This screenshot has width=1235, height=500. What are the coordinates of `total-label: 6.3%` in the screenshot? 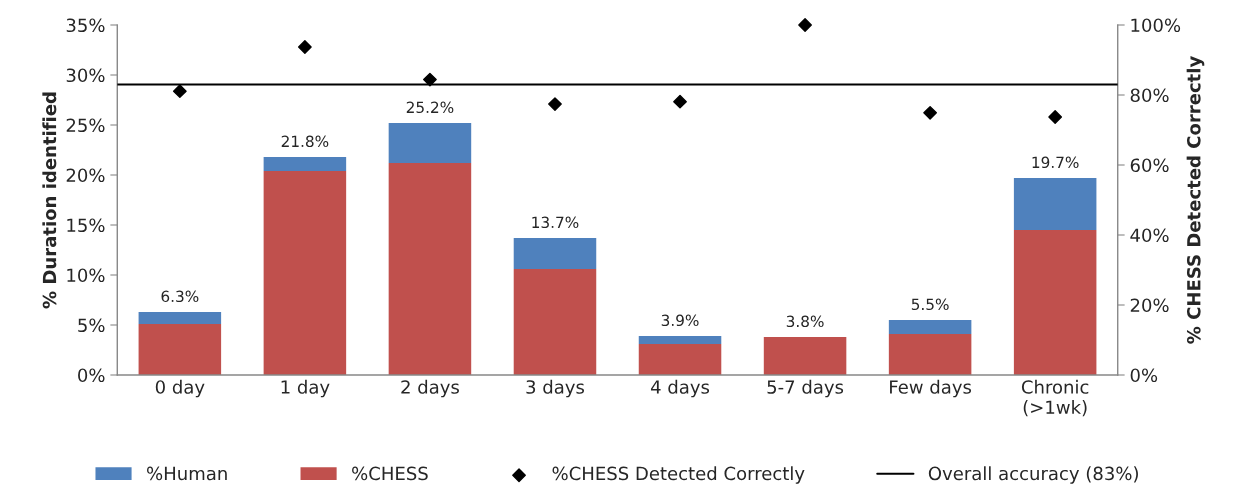 It's located at (180, 296).